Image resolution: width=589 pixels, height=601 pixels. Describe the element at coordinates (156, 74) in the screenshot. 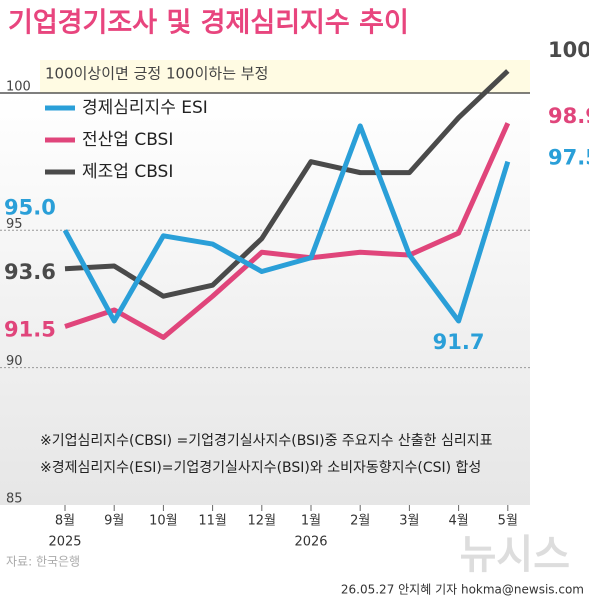

I see `subtitle: 100이상이면 긍정 100이하는 부정` at that location.